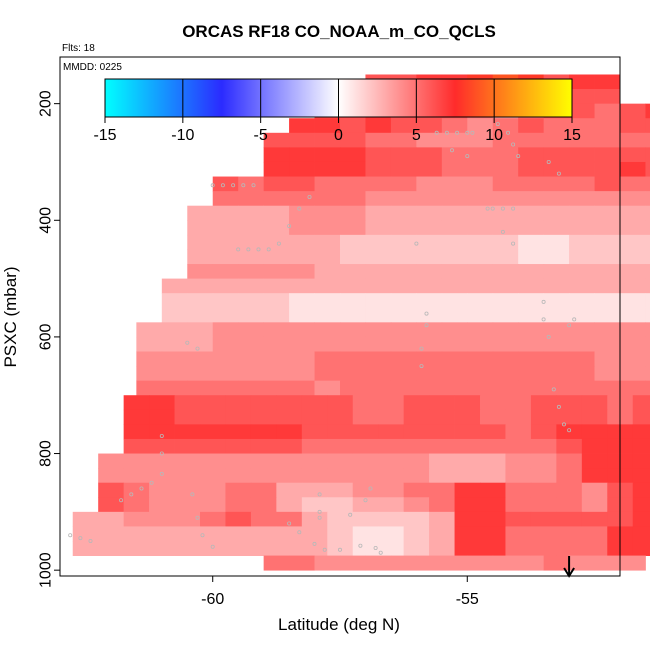 This screenshot has width=650, height=650. What do you see at coordinates (46, 570) in the screenshot?
I see `y-tick-label: 1000` at bounding box center [46, 570].